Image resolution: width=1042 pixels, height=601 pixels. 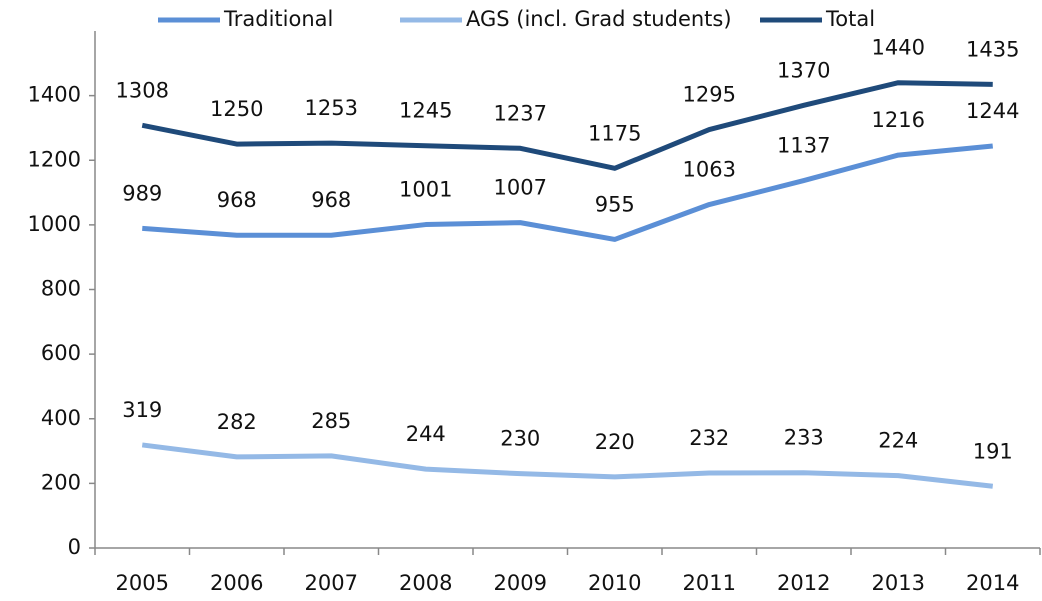 I want to click on data-label: 1244, so click(x=992, y=111).